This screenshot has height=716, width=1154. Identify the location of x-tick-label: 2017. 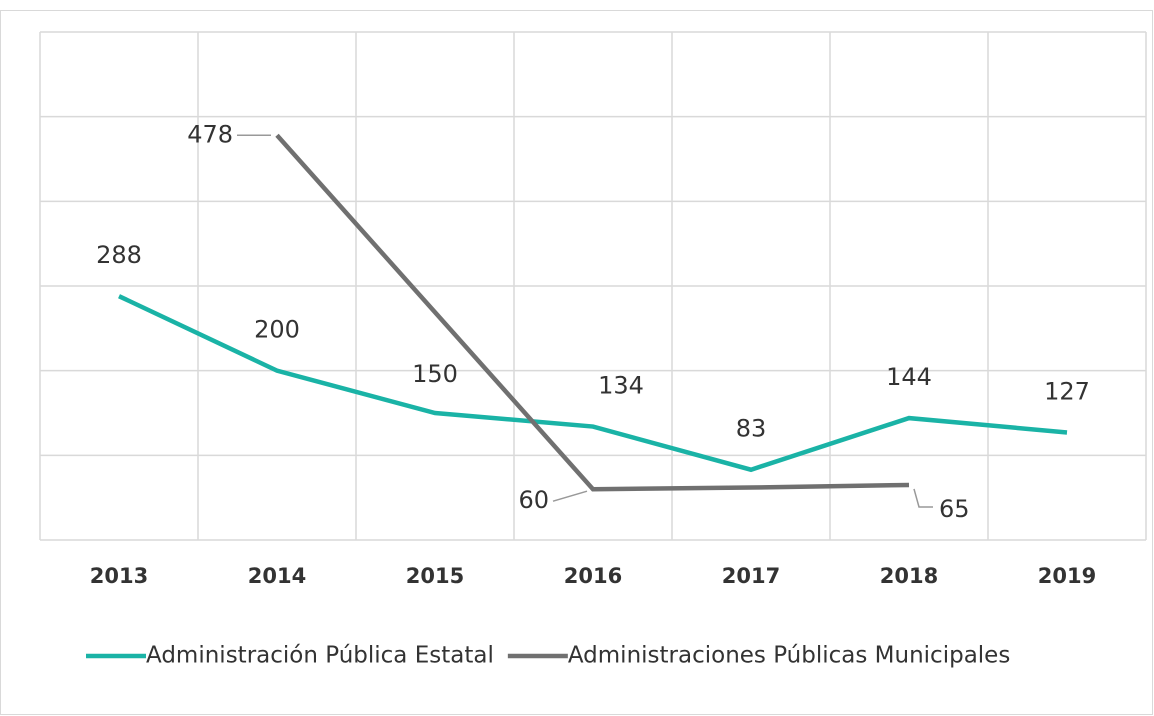
(751, 576).